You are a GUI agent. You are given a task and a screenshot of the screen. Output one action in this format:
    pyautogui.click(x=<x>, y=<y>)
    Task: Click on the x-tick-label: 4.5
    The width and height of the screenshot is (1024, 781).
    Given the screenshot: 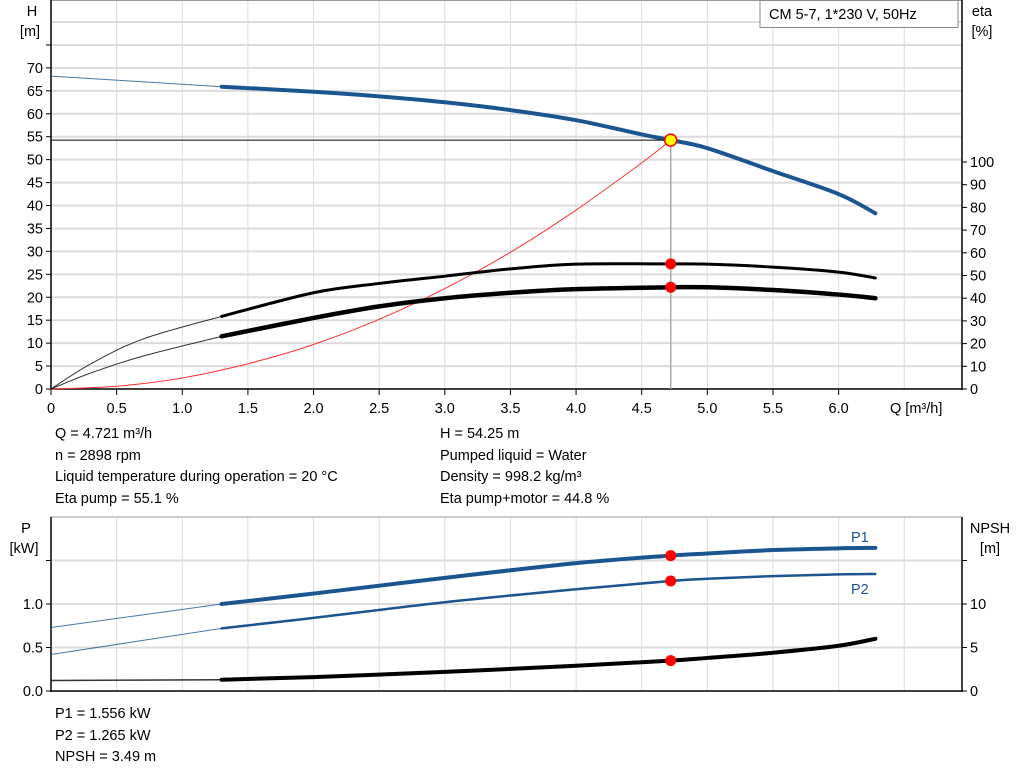 What is the action you would take?
    pyautogui.click(x=642, y=409)
    